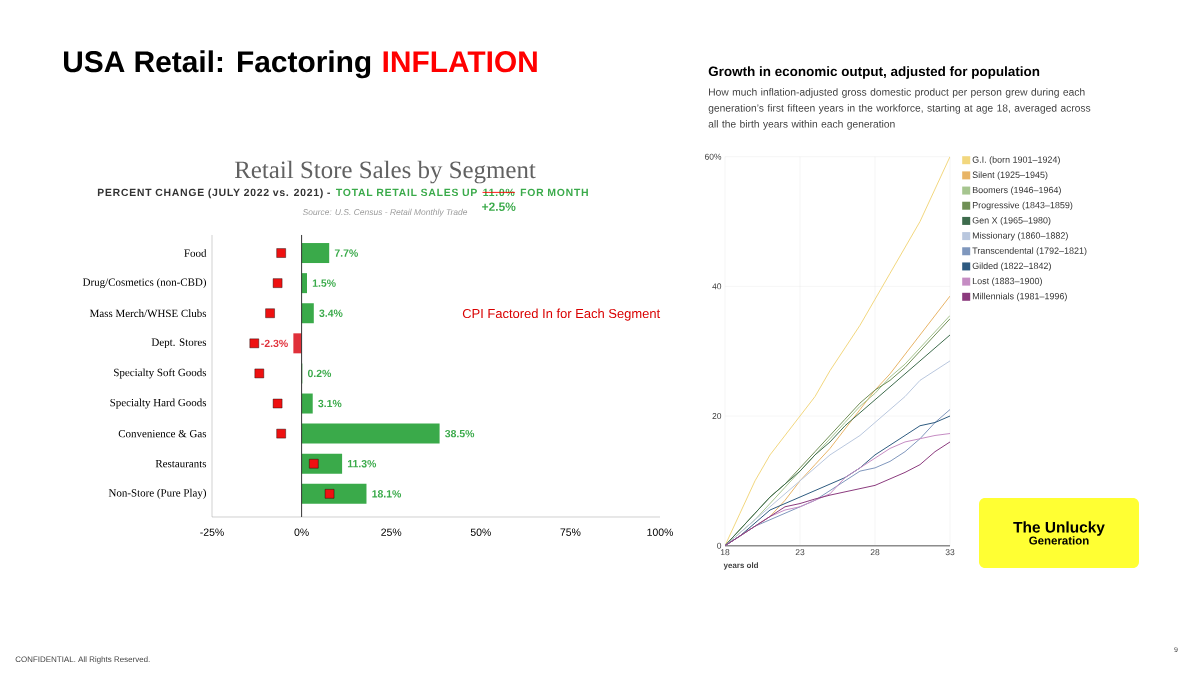 The image size is (1194, 673). What do you see at coordinates (1020, 236) in the screenshot?
I see `legend-label: Missionary (1860–1882)` at bounding box center [1020, 236].